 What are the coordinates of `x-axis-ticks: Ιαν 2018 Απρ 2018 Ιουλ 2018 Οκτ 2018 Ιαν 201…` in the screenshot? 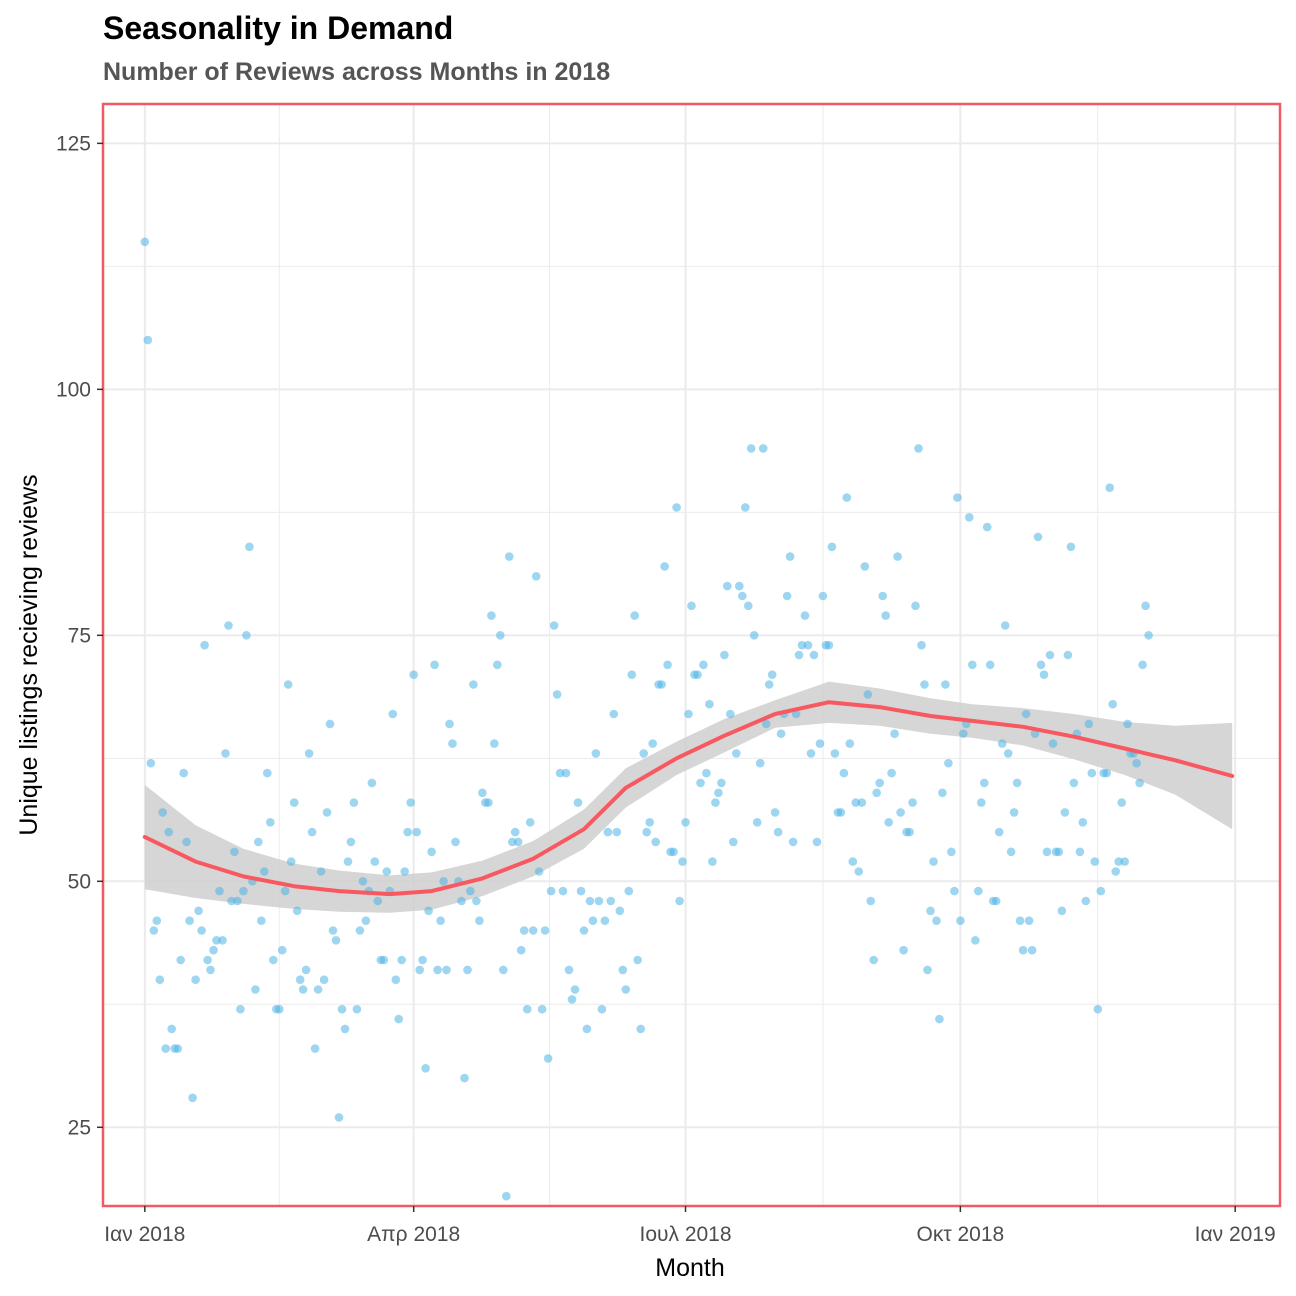 It's located at (690, 1226).